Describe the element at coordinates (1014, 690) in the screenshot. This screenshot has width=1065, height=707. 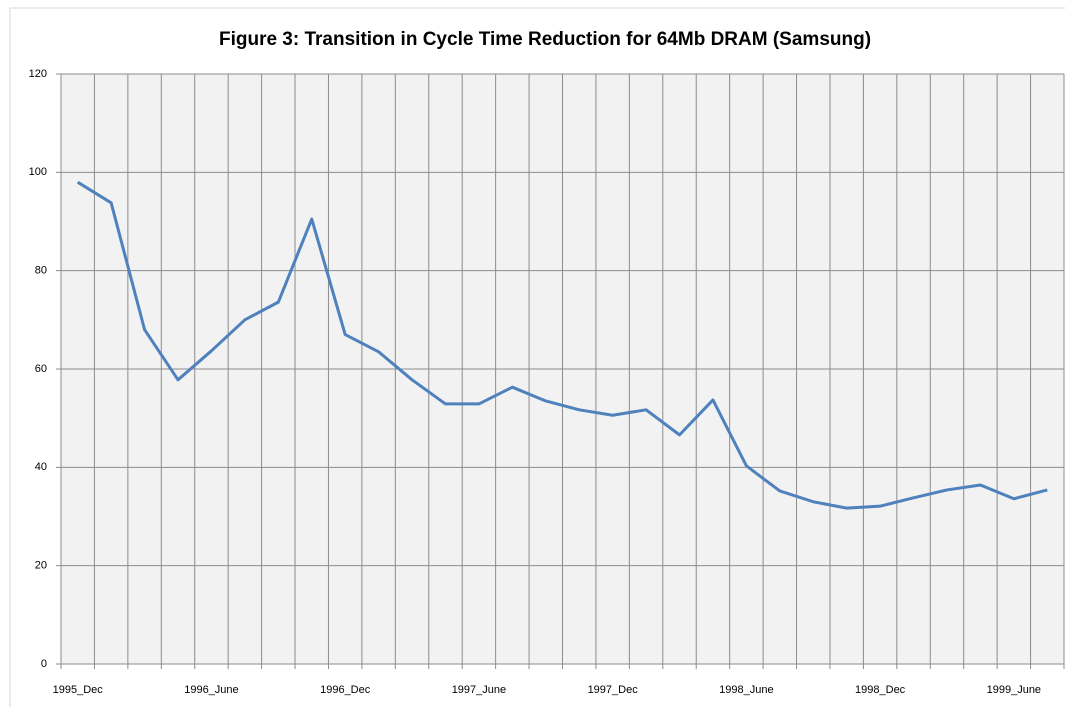
I see `x-tick-label: 1999_June` at that location.